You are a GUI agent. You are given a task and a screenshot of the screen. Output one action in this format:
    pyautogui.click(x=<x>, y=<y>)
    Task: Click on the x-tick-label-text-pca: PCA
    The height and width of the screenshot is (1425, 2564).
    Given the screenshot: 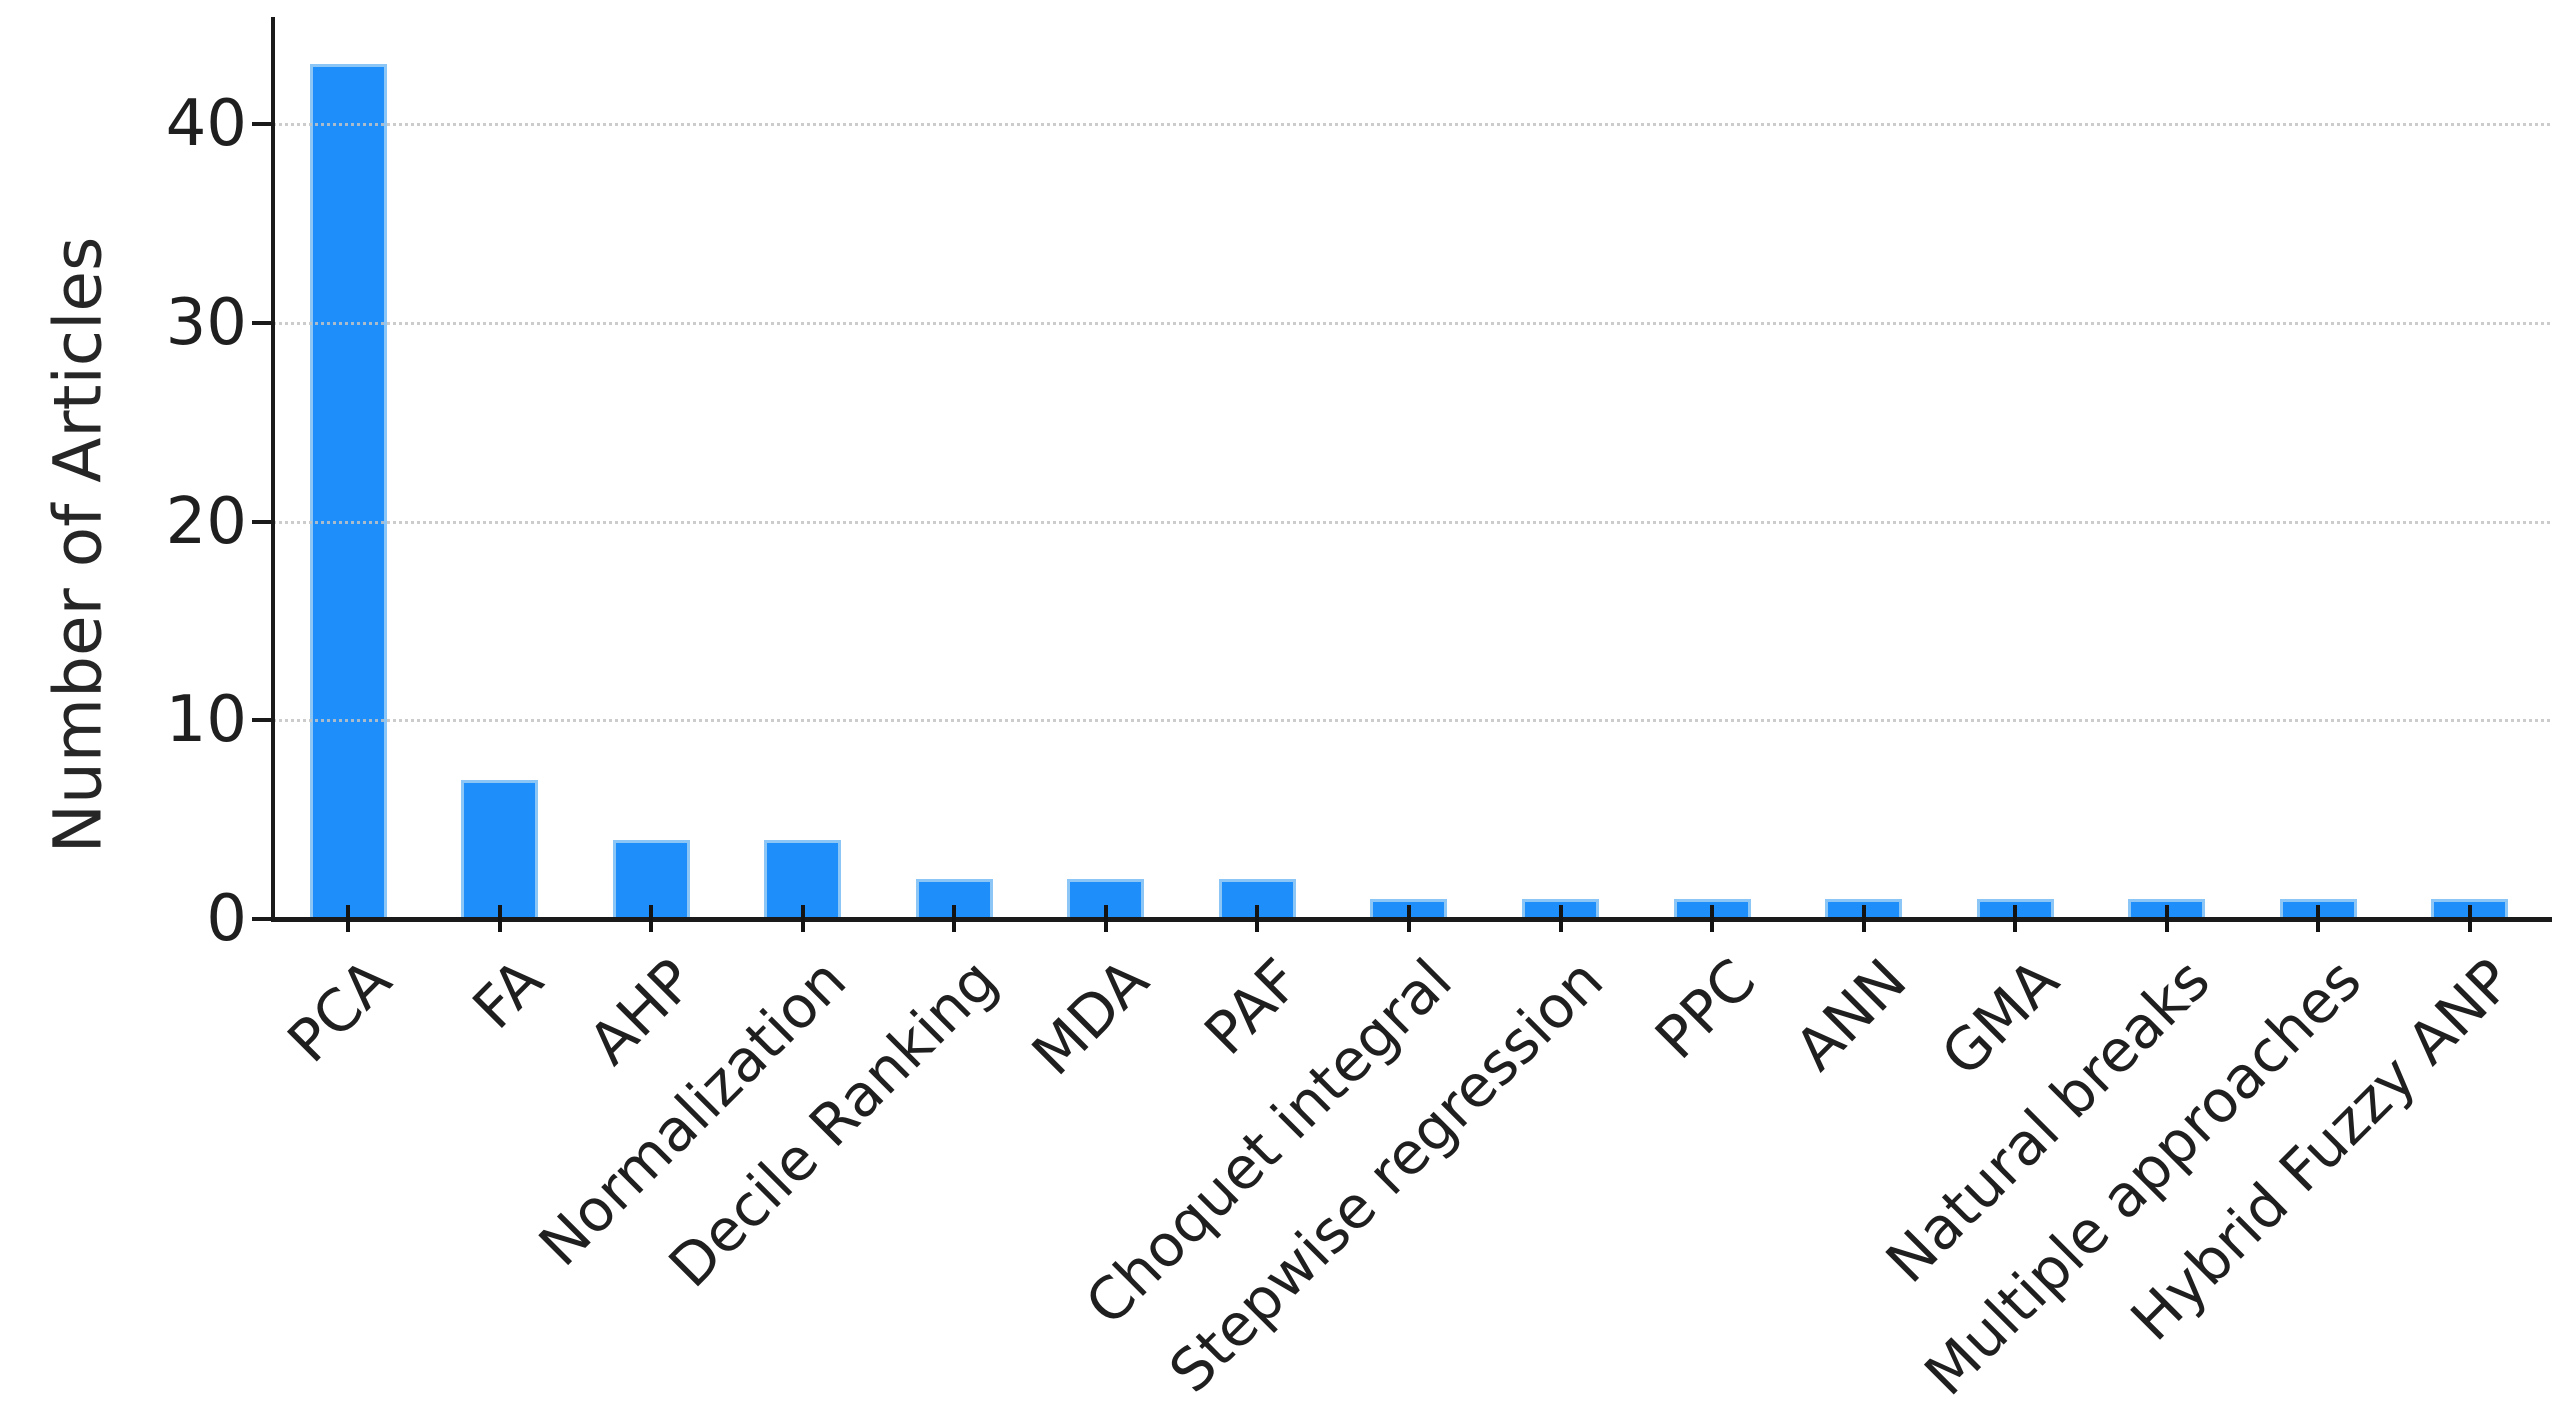 What is the action you would take?
    pyautogui.click(x=339, y=1010)
    